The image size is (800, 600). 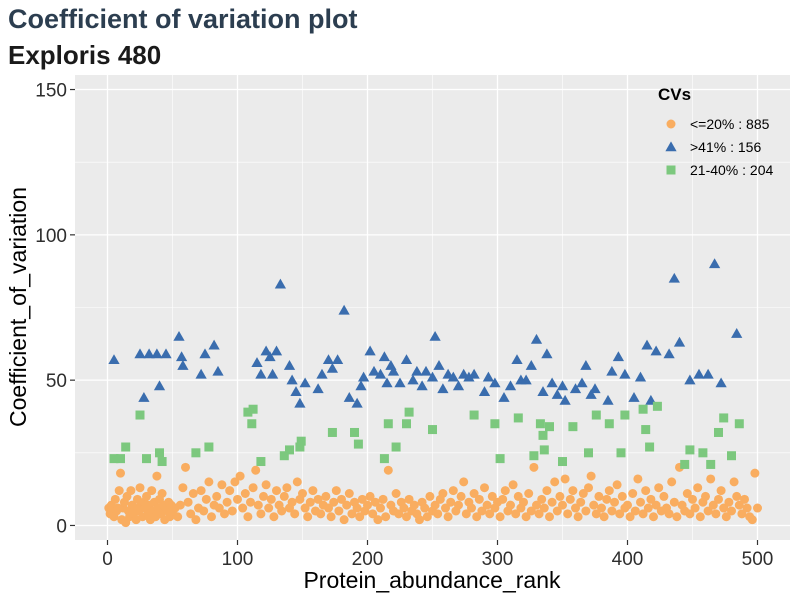 What do you see at coordinates (671, 124) in the screenshot?
I see `legend-marker-low` at bounding box center [671, 124].